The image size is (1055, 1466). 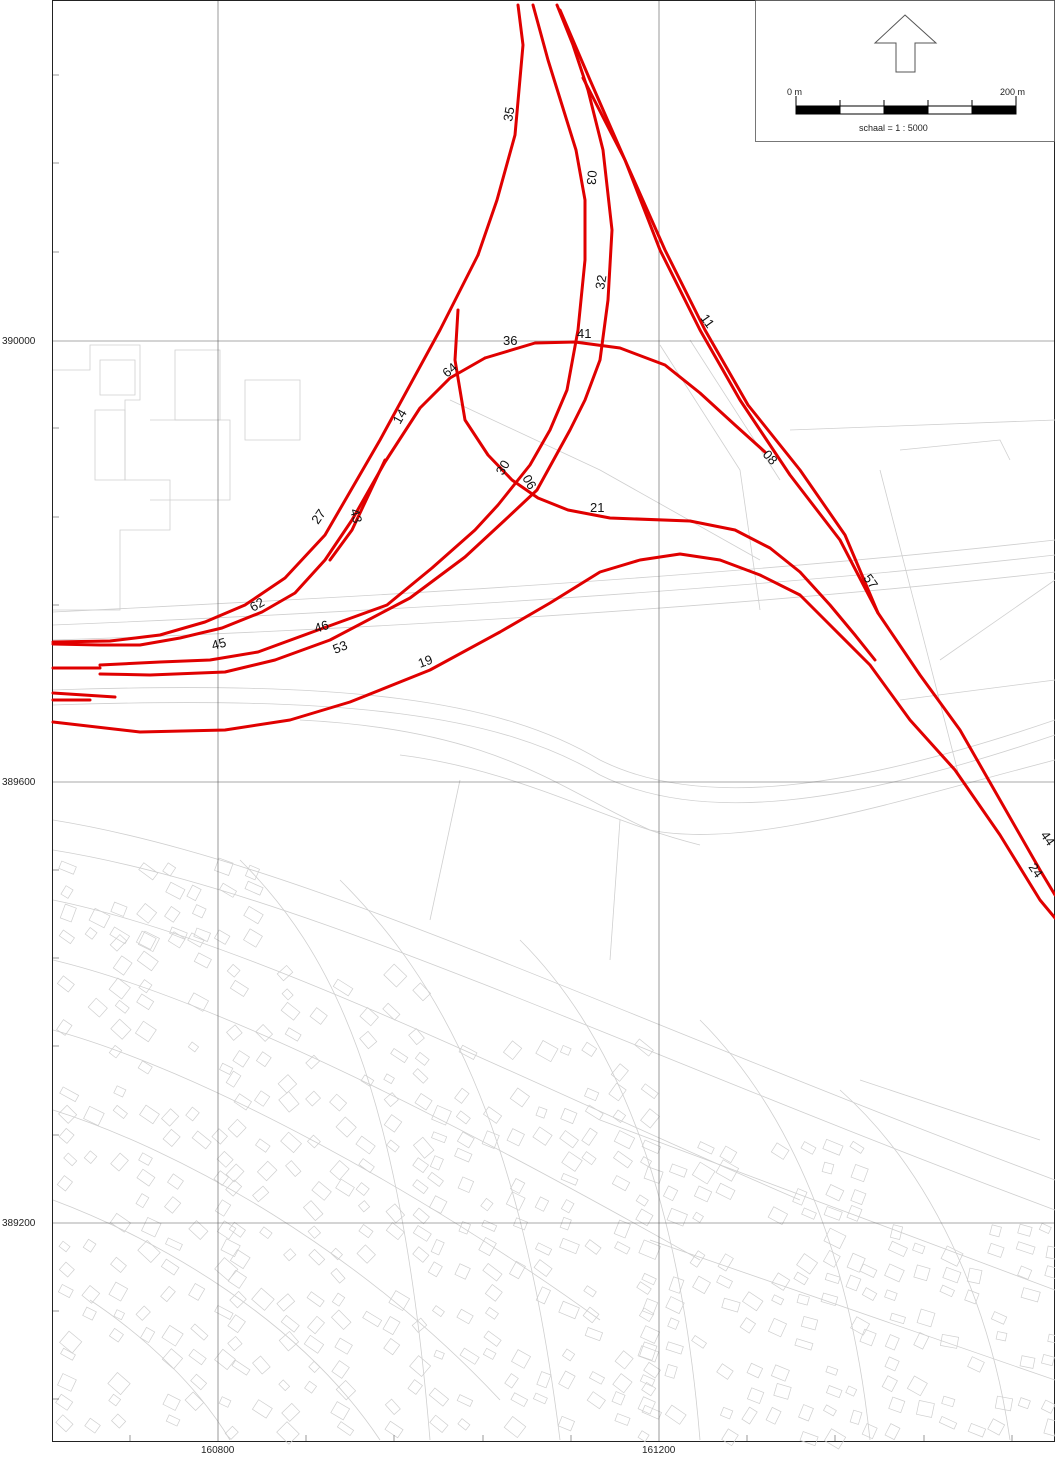 I want to click on scale-end-label: 200 m, so click(x=1012, y=92).